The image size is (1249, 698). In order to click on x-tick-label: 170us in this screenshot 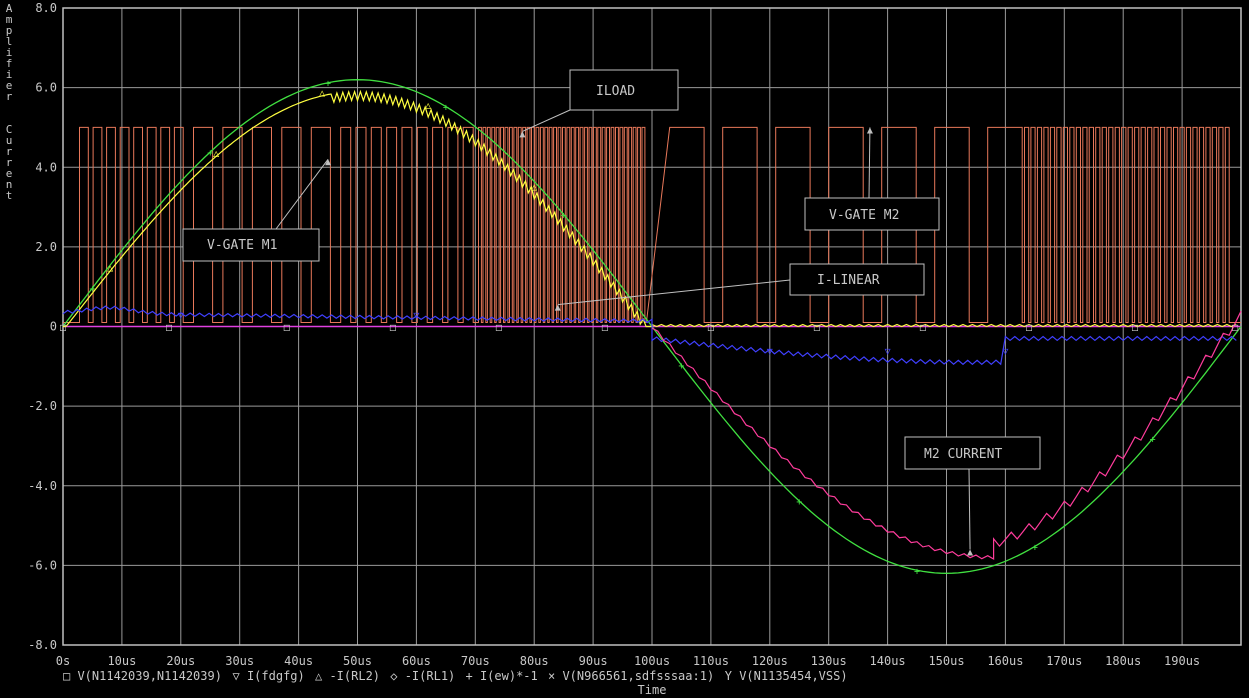, I will do `click(1064, 661)`.